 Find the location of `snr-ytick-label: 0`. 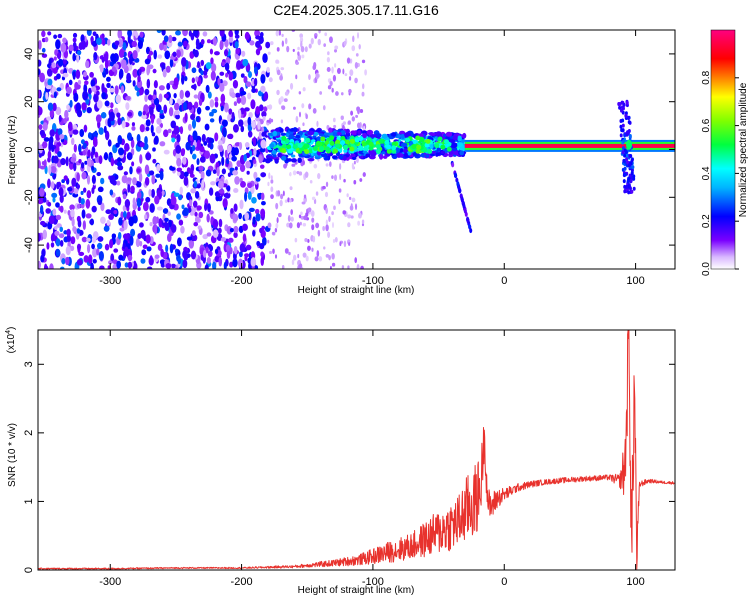

snr-ytick-label: 0 is located at coordinates (29, 570).